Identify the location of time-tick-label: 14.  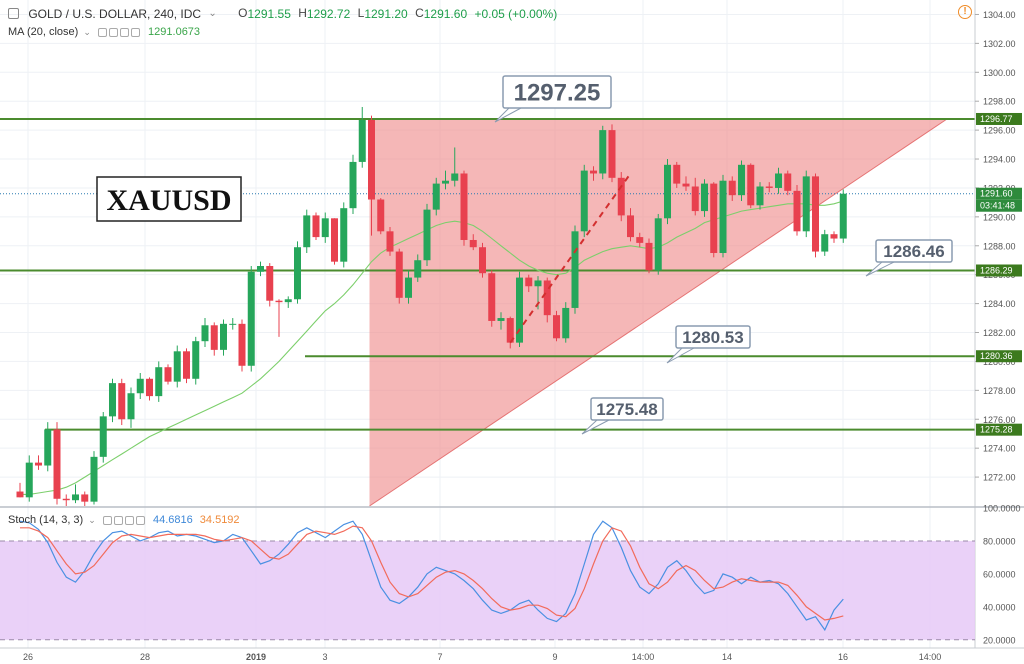
(727, 657).